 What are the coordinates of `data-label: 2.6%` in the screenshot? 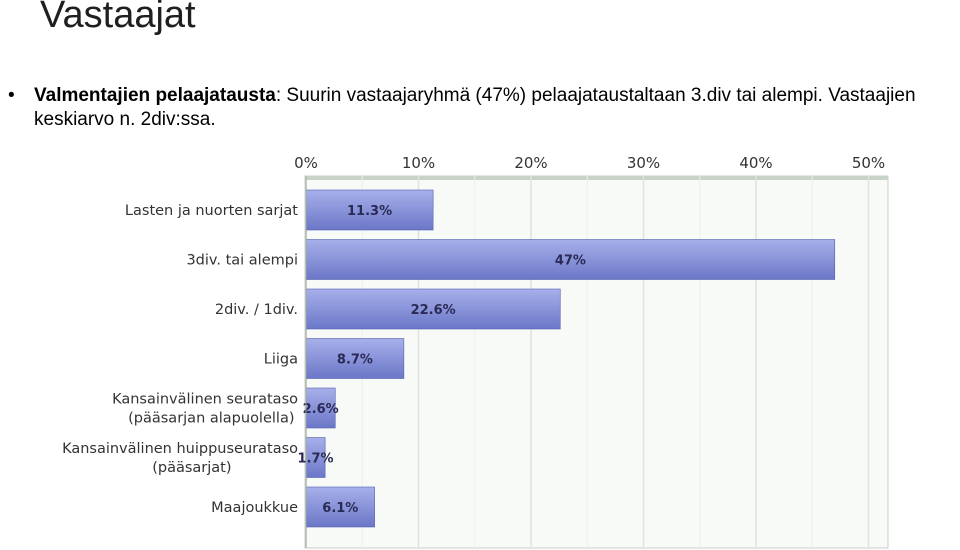 It's located at (321, 409).